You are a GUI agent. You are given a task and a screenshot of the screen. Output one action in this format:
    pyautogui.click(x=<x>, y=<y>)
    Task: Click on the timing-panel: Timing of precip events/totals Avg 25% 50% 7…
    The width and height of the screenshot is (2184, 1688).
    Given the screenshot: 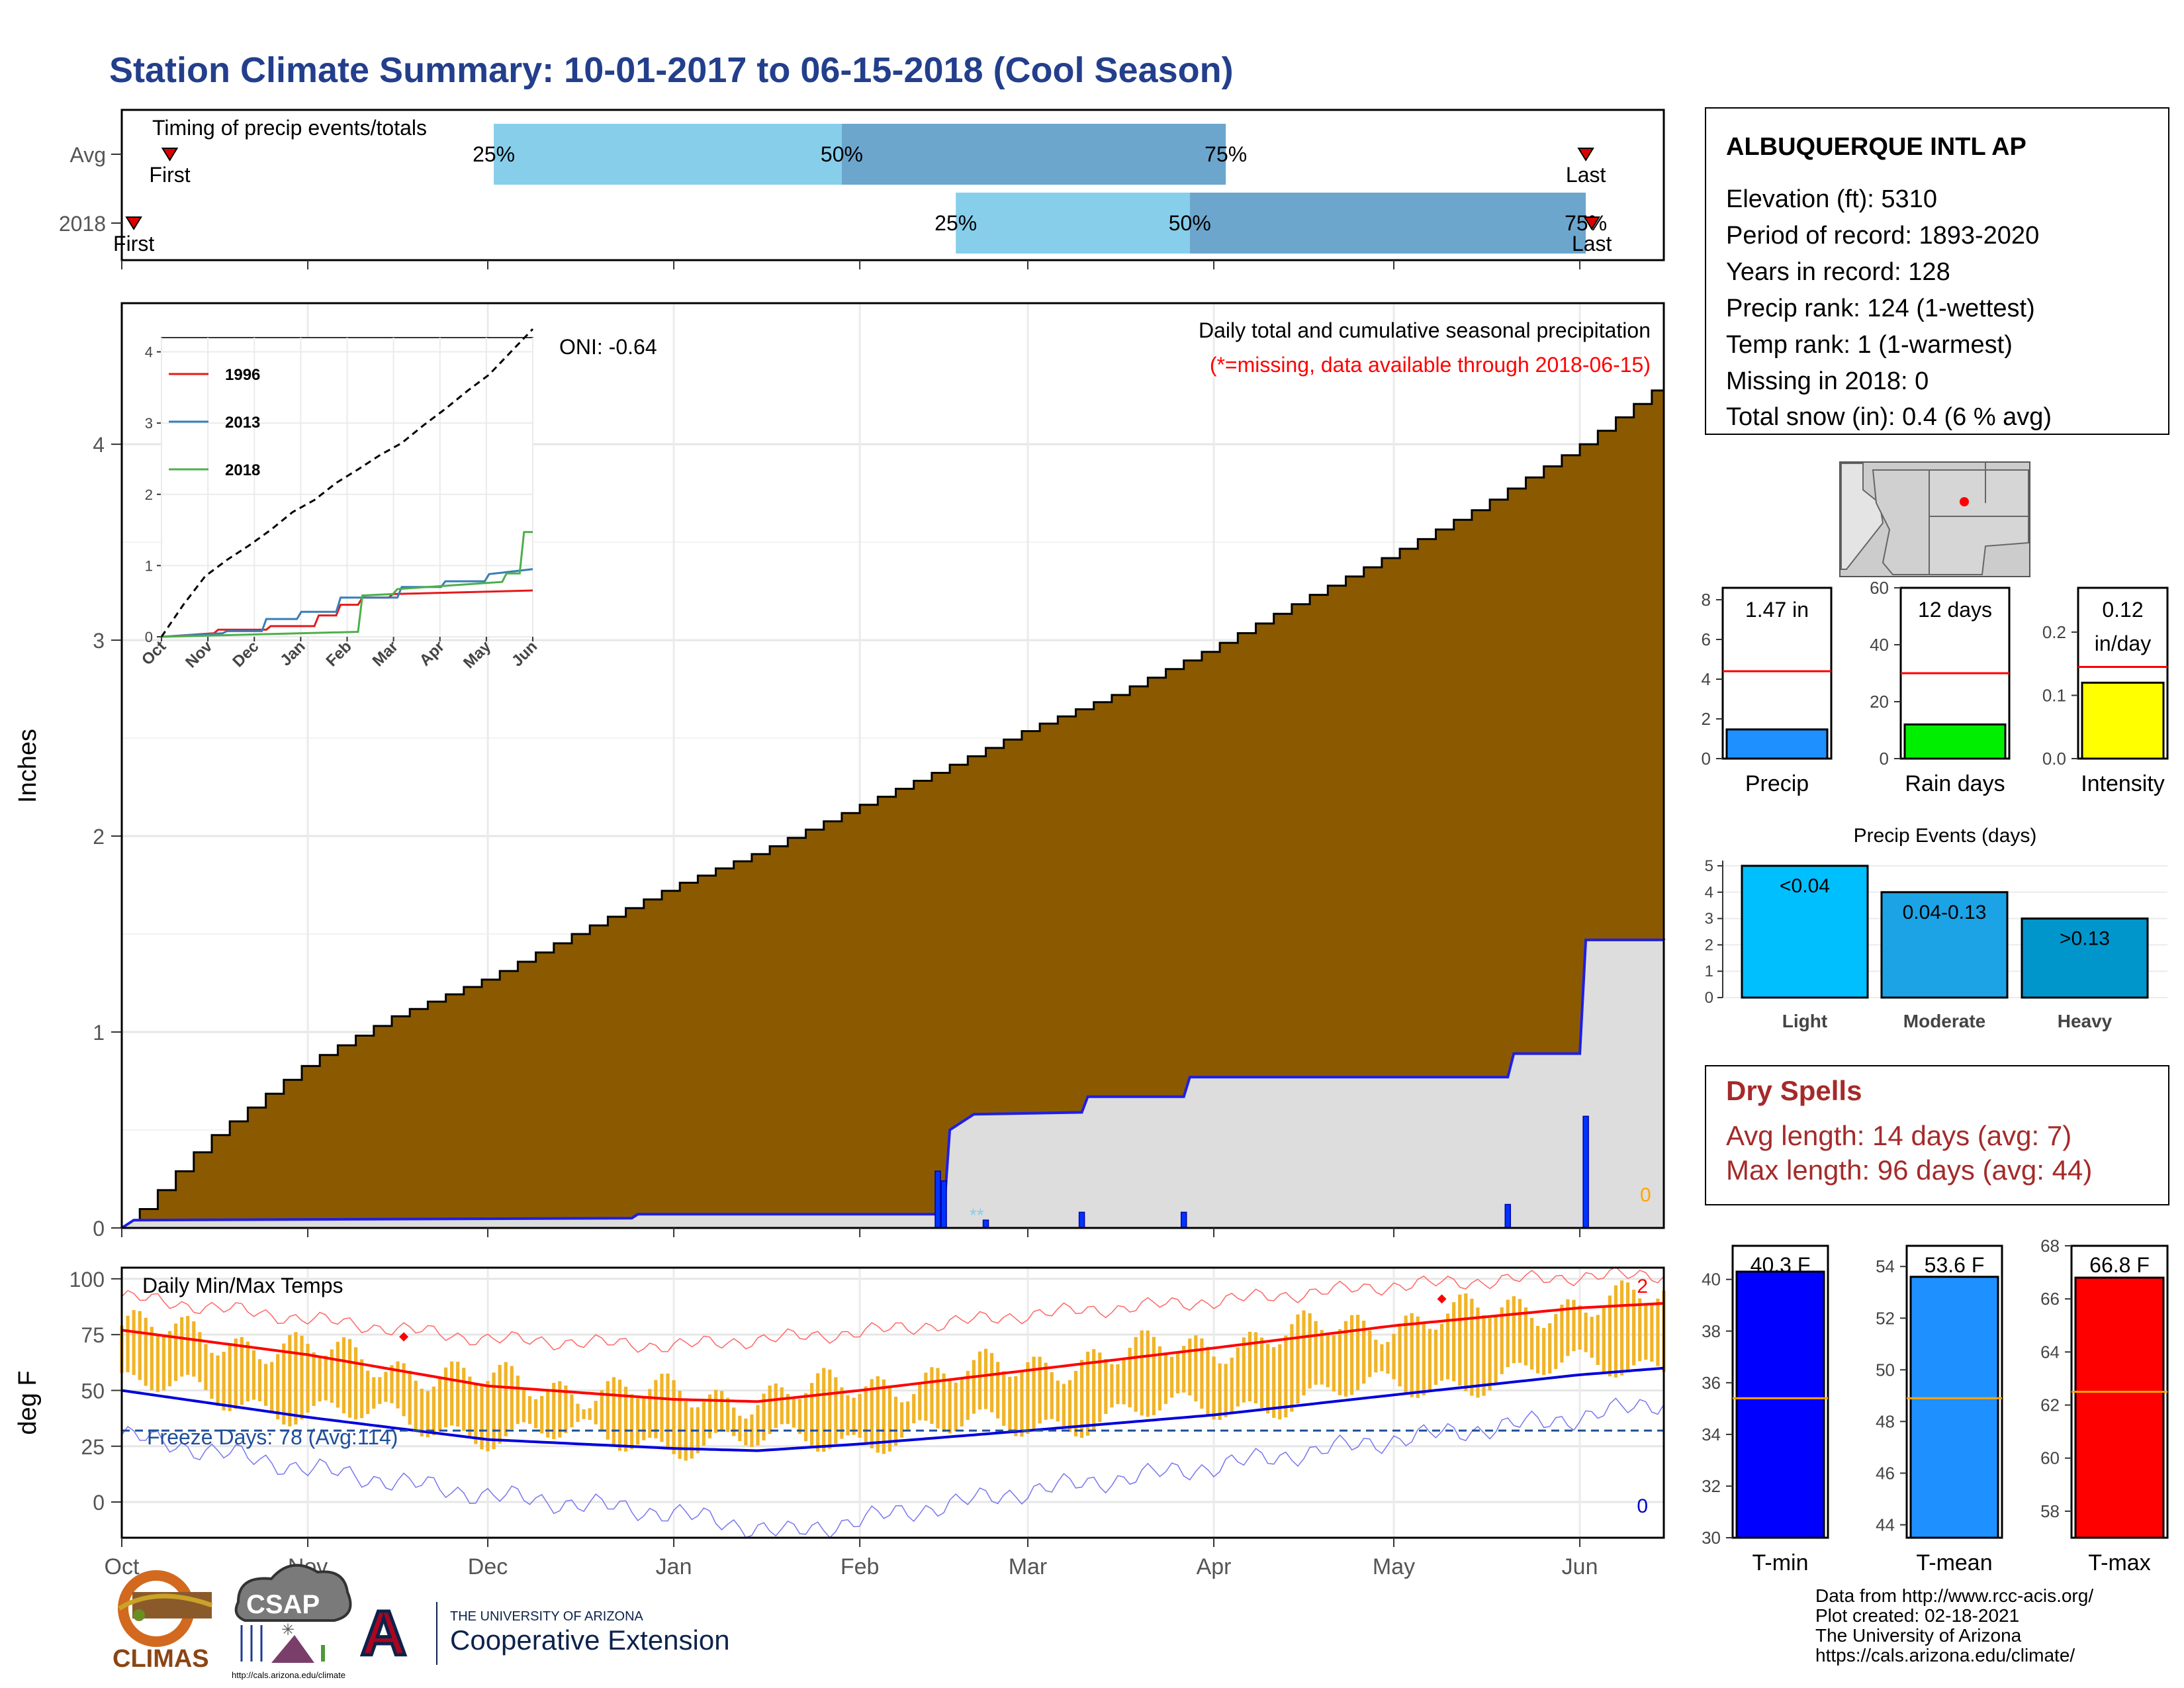 What is the action you would take?
    pyautogui.click(x=862, y=189)
    